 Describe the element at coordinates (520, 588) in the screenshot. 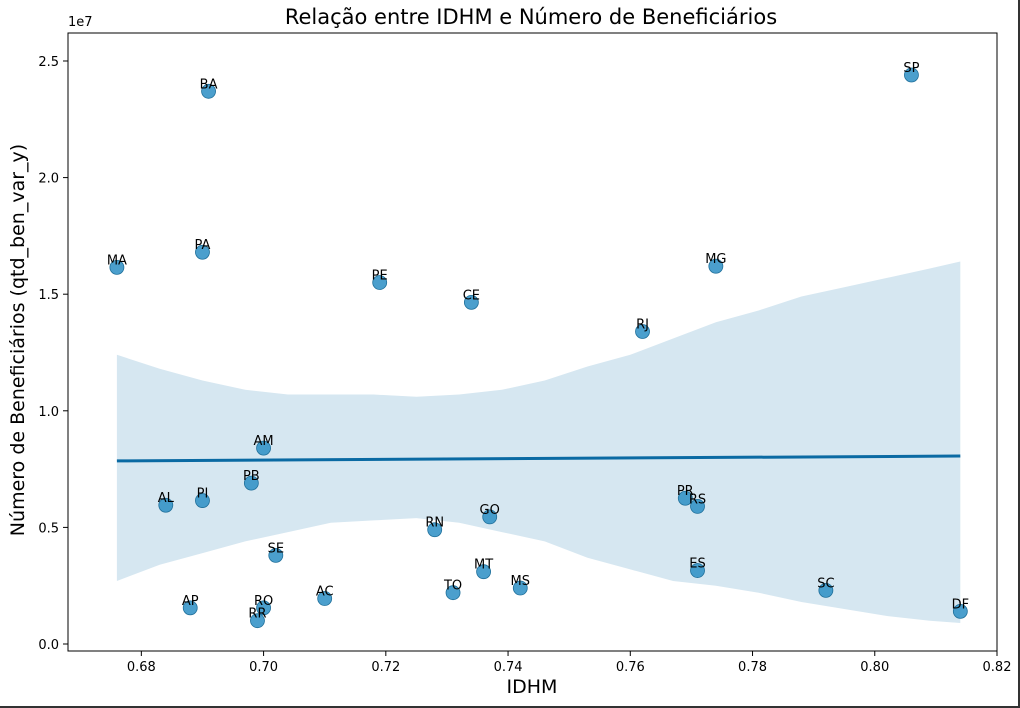

I see `point-ms` at that location.